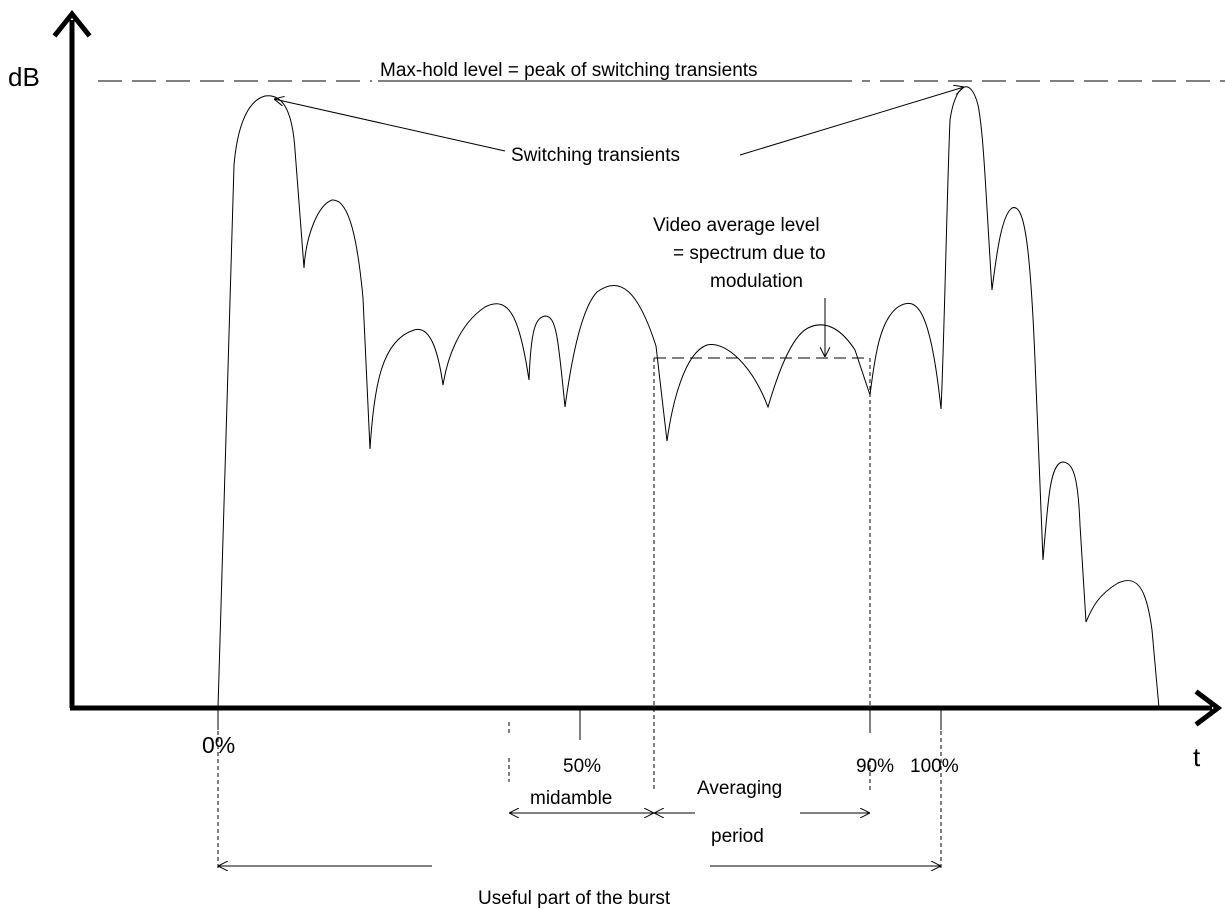  I want to click on averaging-label-1: Averaging, so click(739, 788).